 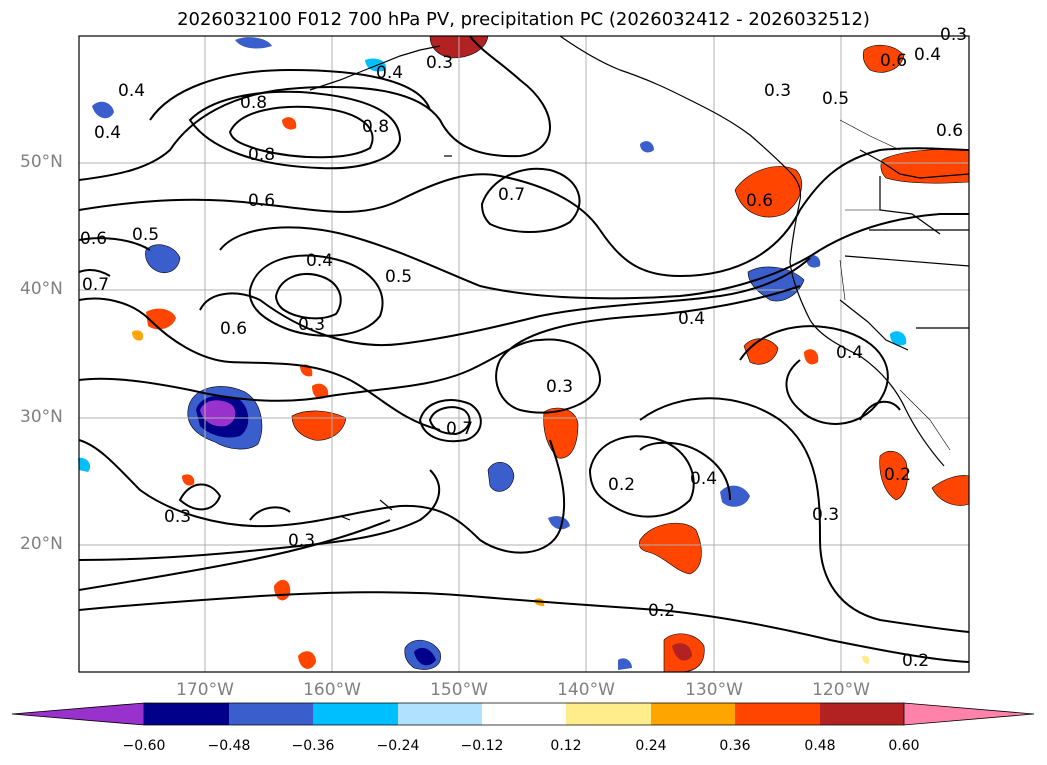 What do you see at coordinates (41, 544) in the screenshot?
I see `lat-label: 20°N` at bounding box center [41, 544].